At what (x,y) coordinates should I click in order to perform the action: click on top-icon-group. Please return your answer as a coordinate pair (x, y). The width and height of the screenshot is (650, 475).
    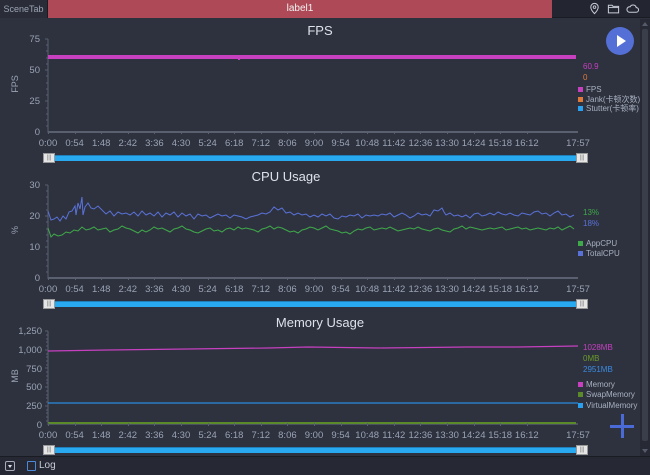
    Looking at the image, I should click on (613, 8).